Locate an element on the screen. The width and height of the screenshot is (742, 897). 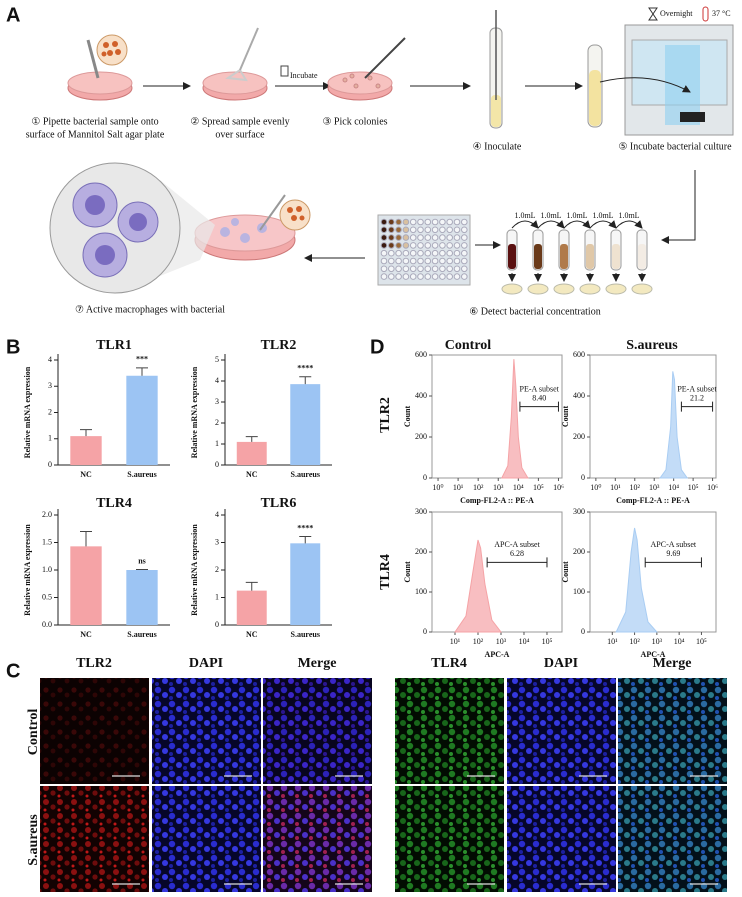
x-axis-label: Comp-FL2-A :: PE-A is located at coordinates (653, 500).